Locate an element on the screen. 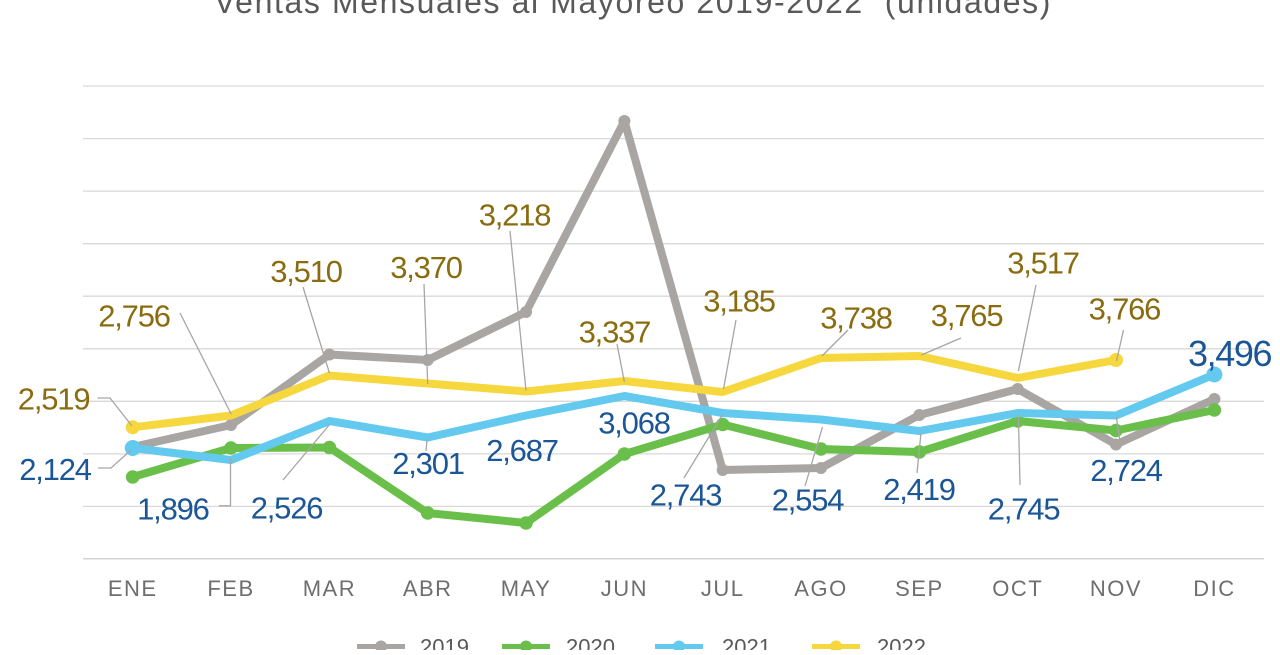 The image size is (1280, 655). svg-text: JUN is located at coordinates (624, 588).